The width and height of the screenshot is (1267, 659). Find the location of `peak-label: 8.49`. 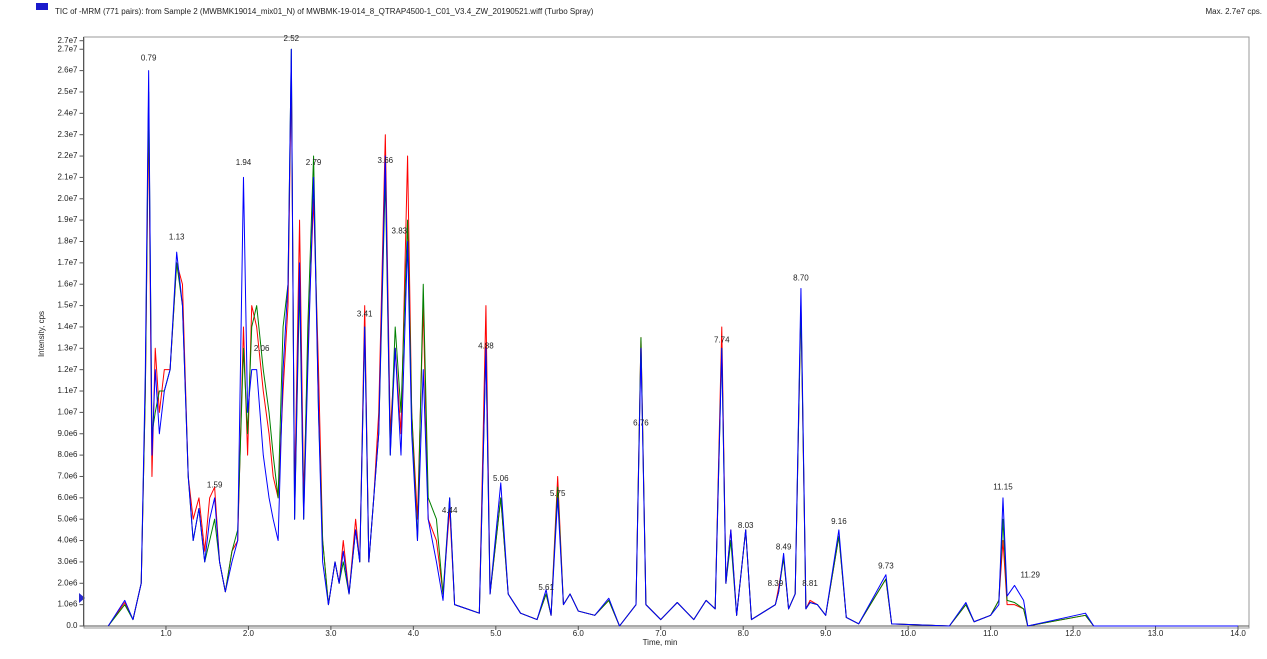

peak-label: 8.49 is located at coordinates (784, 546).